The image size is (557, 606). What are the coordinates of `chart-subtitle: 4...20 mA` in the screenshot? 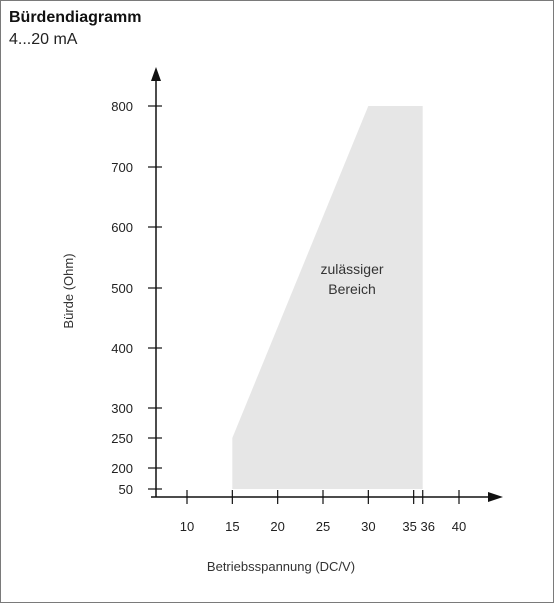 It's located at (43, 39).